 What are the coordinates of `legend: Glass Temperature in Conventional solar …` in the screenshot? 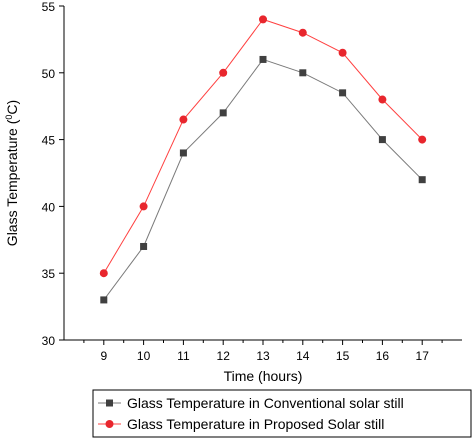 It's located at (282, 413).